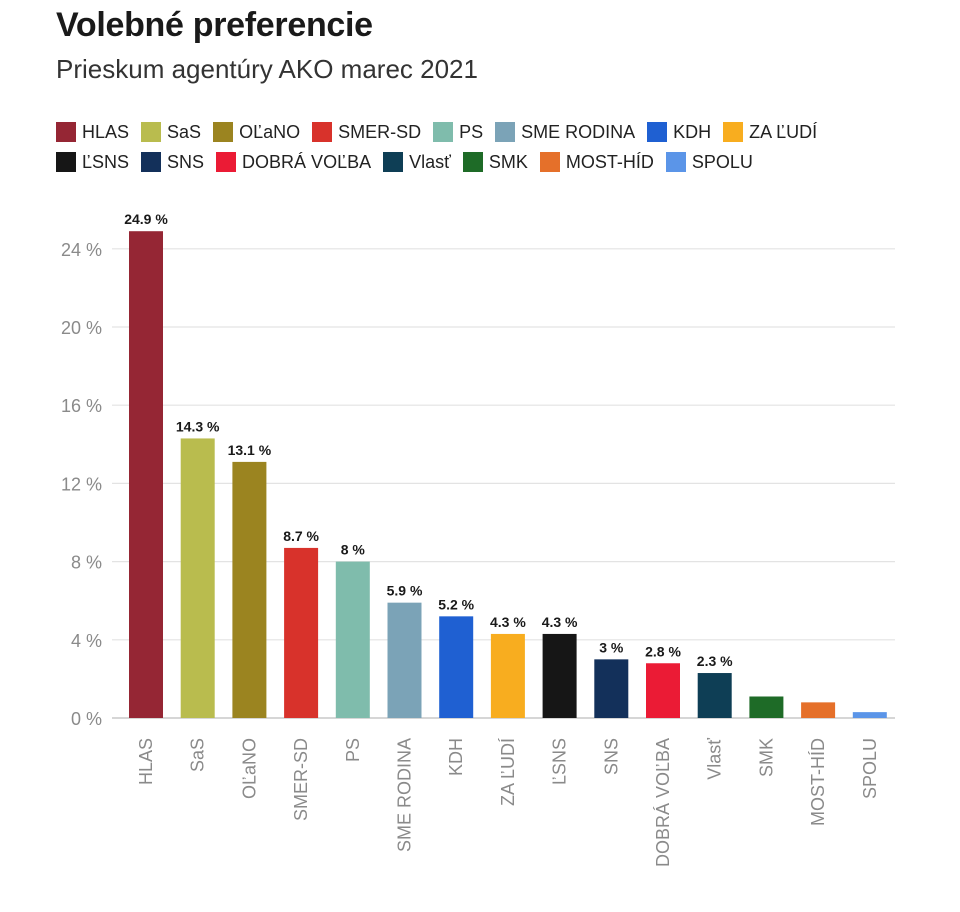 The height and width of the screenshot is (912, 960). I want to click on legend-item: ĽSNS, so click(92, 162).